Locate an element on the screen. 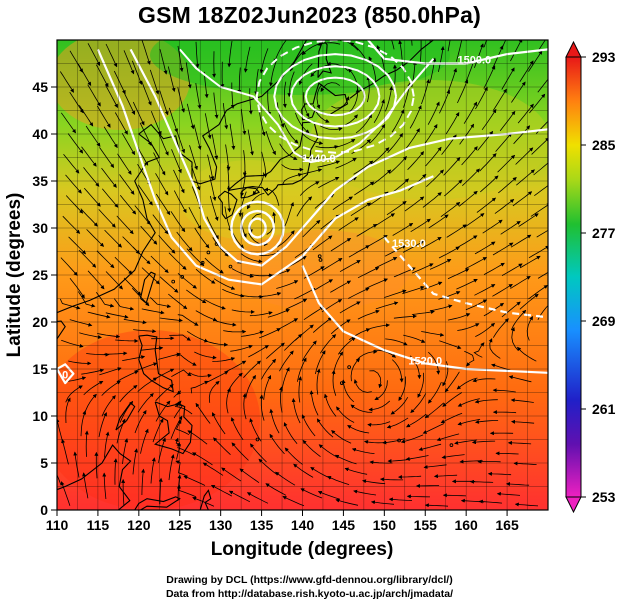 The height and width of the screenshot is (605, 619). contour-label: 0 is located at coordinates (65, 375).